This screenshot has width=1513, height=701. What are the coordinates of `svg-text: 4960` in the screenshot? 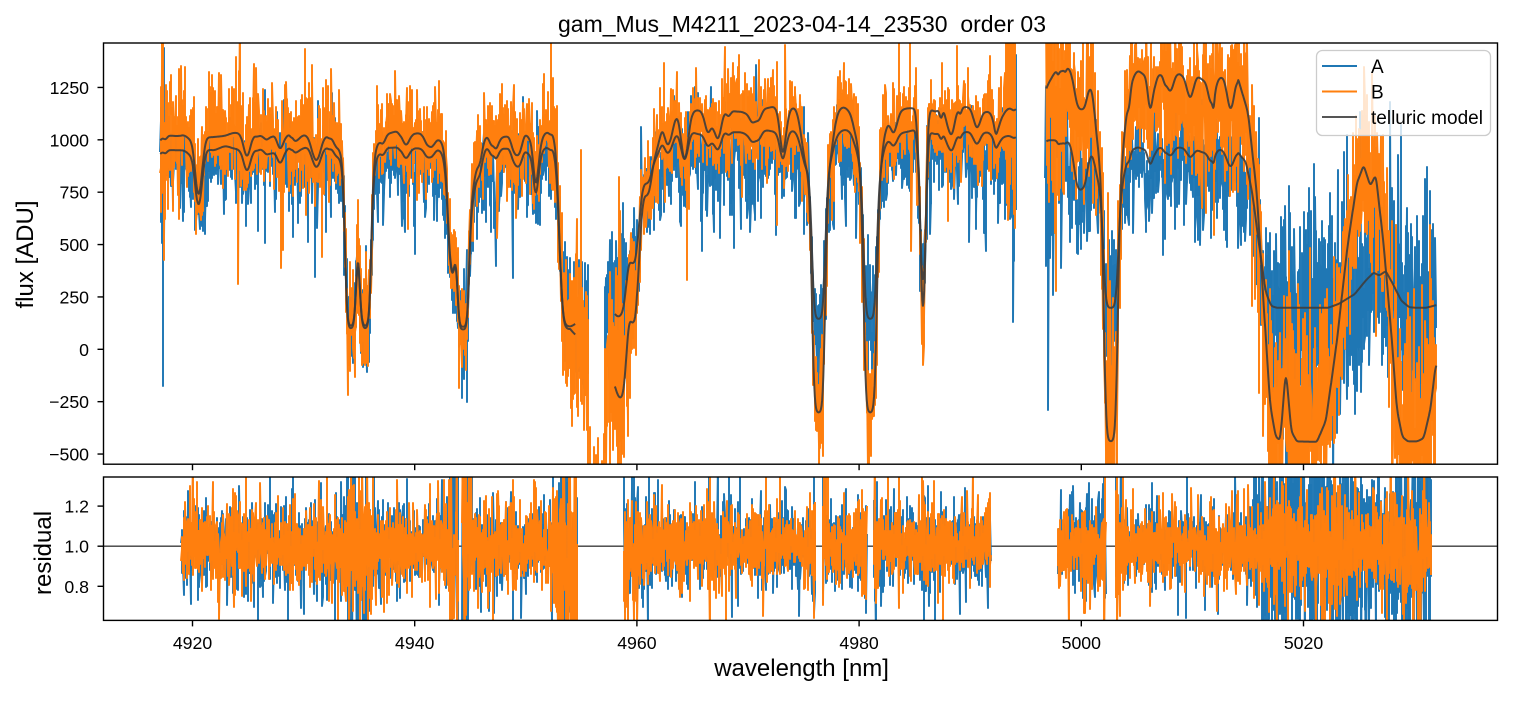 It's located at (637, 643).